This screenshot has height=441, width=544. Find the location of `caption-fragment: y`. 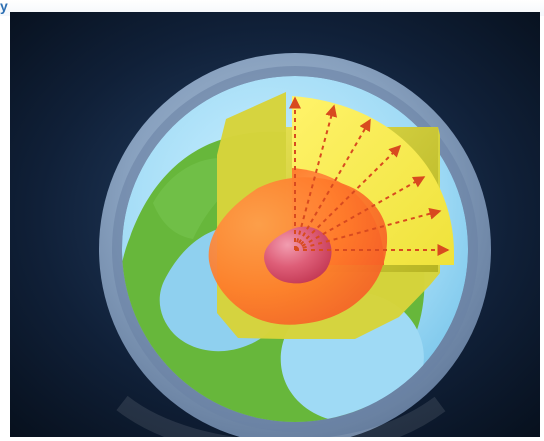

caption-fragment: y is located at coordinates (4, 7).